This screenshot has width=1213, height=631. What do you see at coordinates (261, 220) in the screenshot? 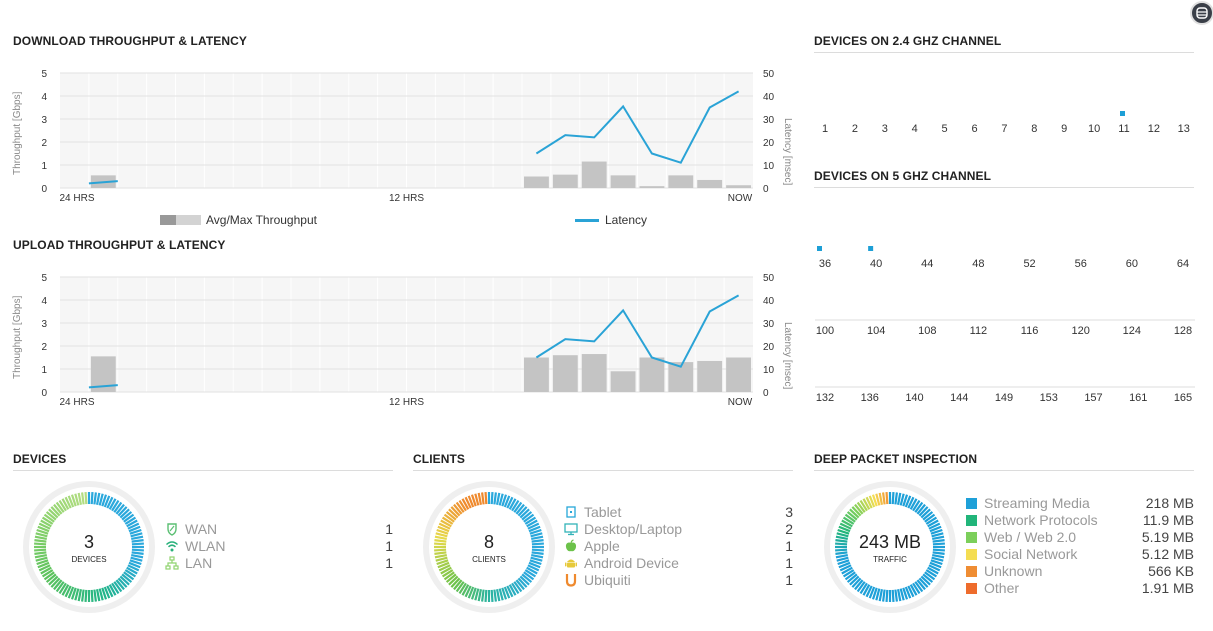
I see `legend-throughput-label: Avg/Max Throughput` at bounding box center [261, 220].